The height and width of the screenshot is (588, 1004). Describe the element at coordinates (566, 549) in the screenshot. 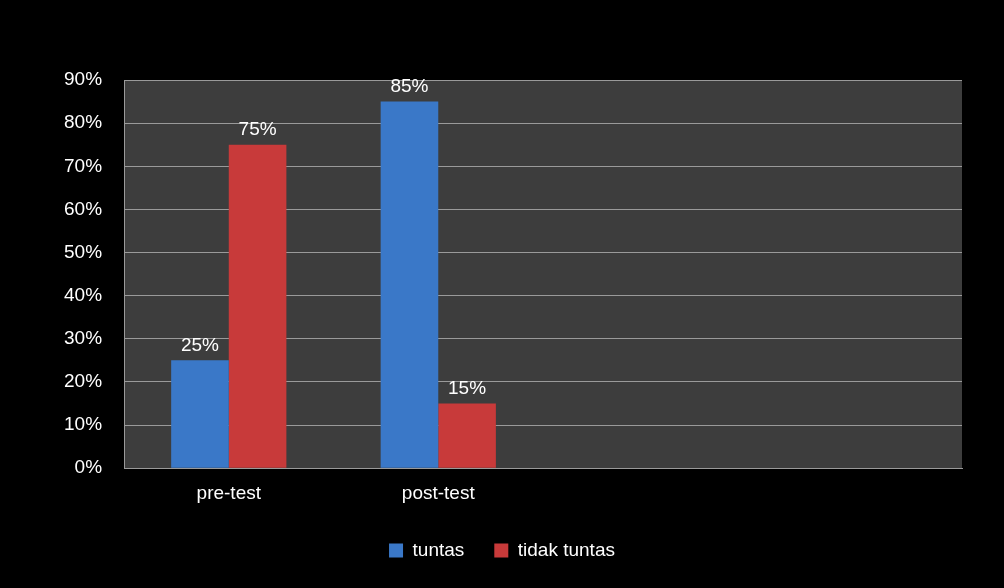

I see `legend-label: tidak tuntas` at that location.